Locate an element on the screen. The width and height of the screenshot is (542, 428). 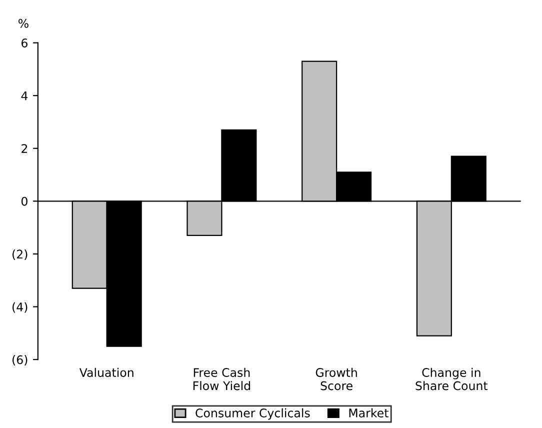
legend-label: Consumer Cyclicals is located at coordinates (253, 414).